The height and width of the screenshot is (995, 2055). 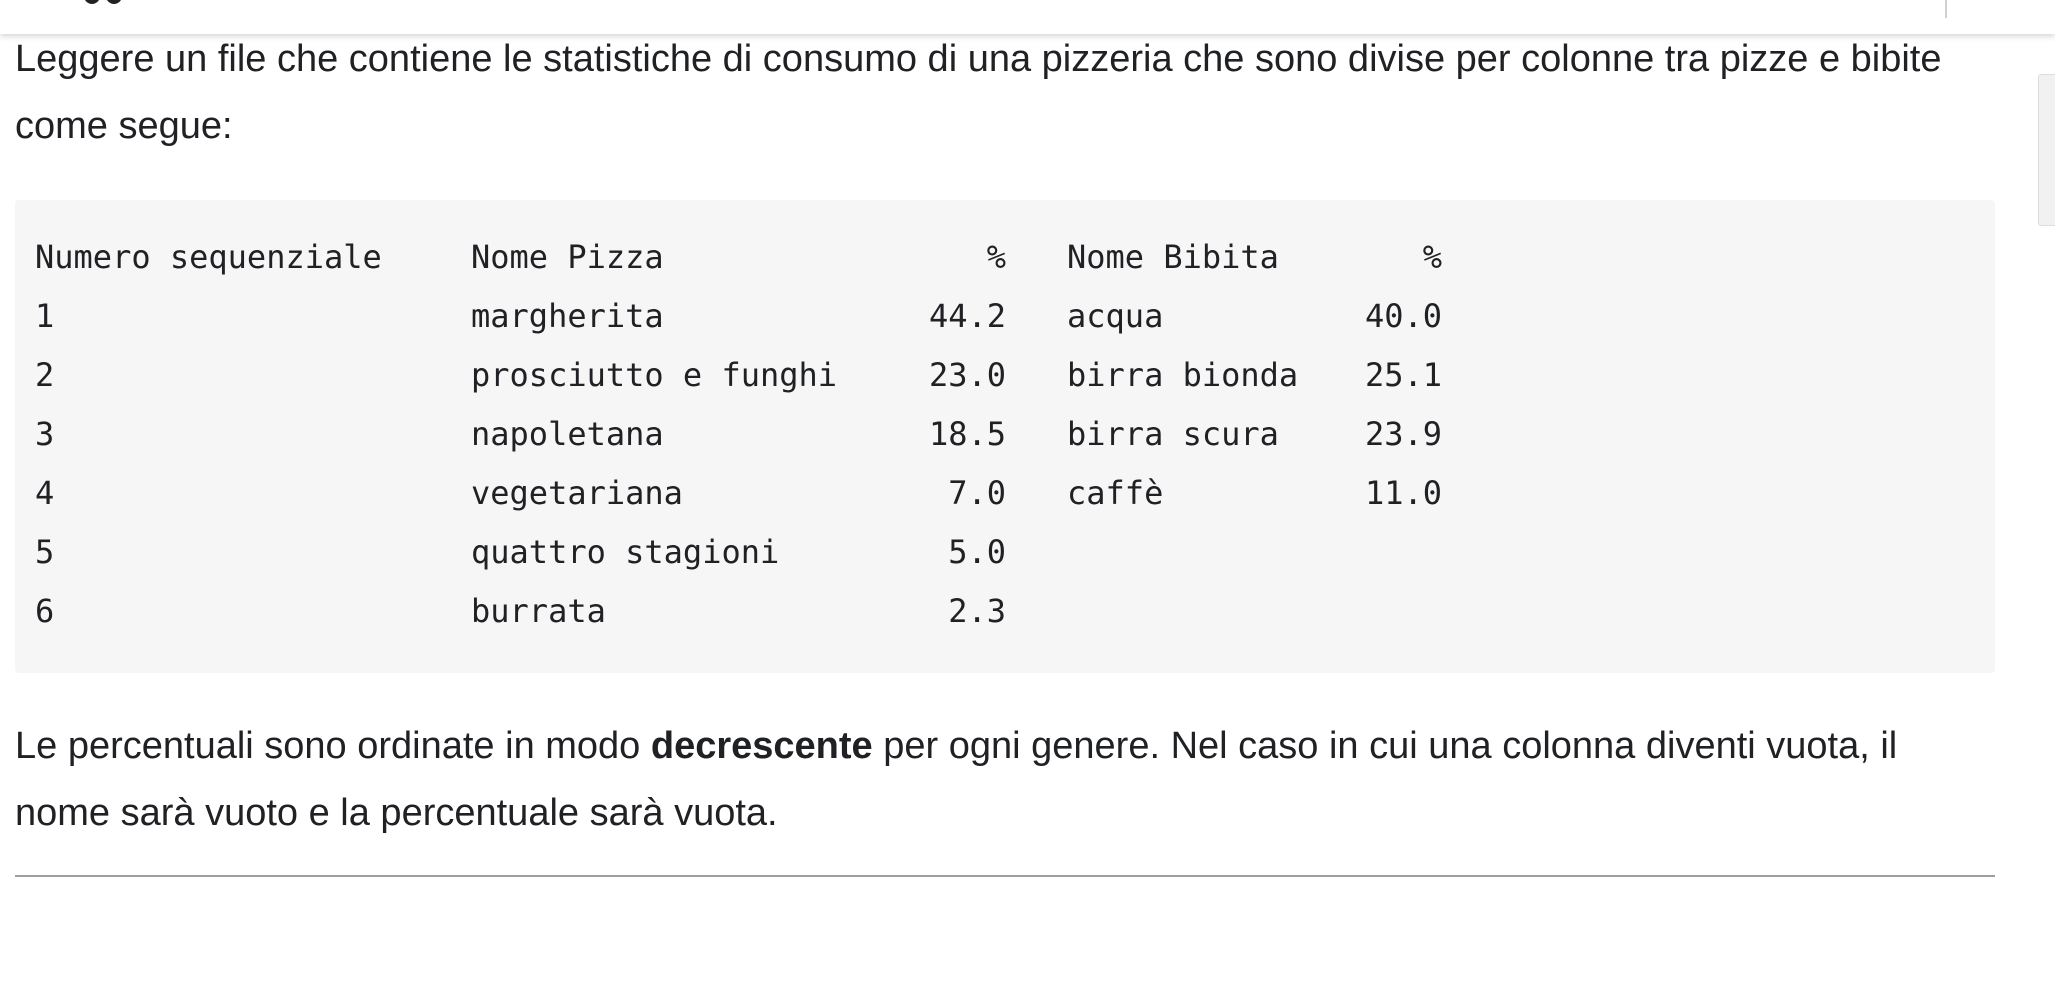 What do you see at coordinates (45, 493) in the screenshot?
I see `row-num: 4` at bounding box center [45, 493].